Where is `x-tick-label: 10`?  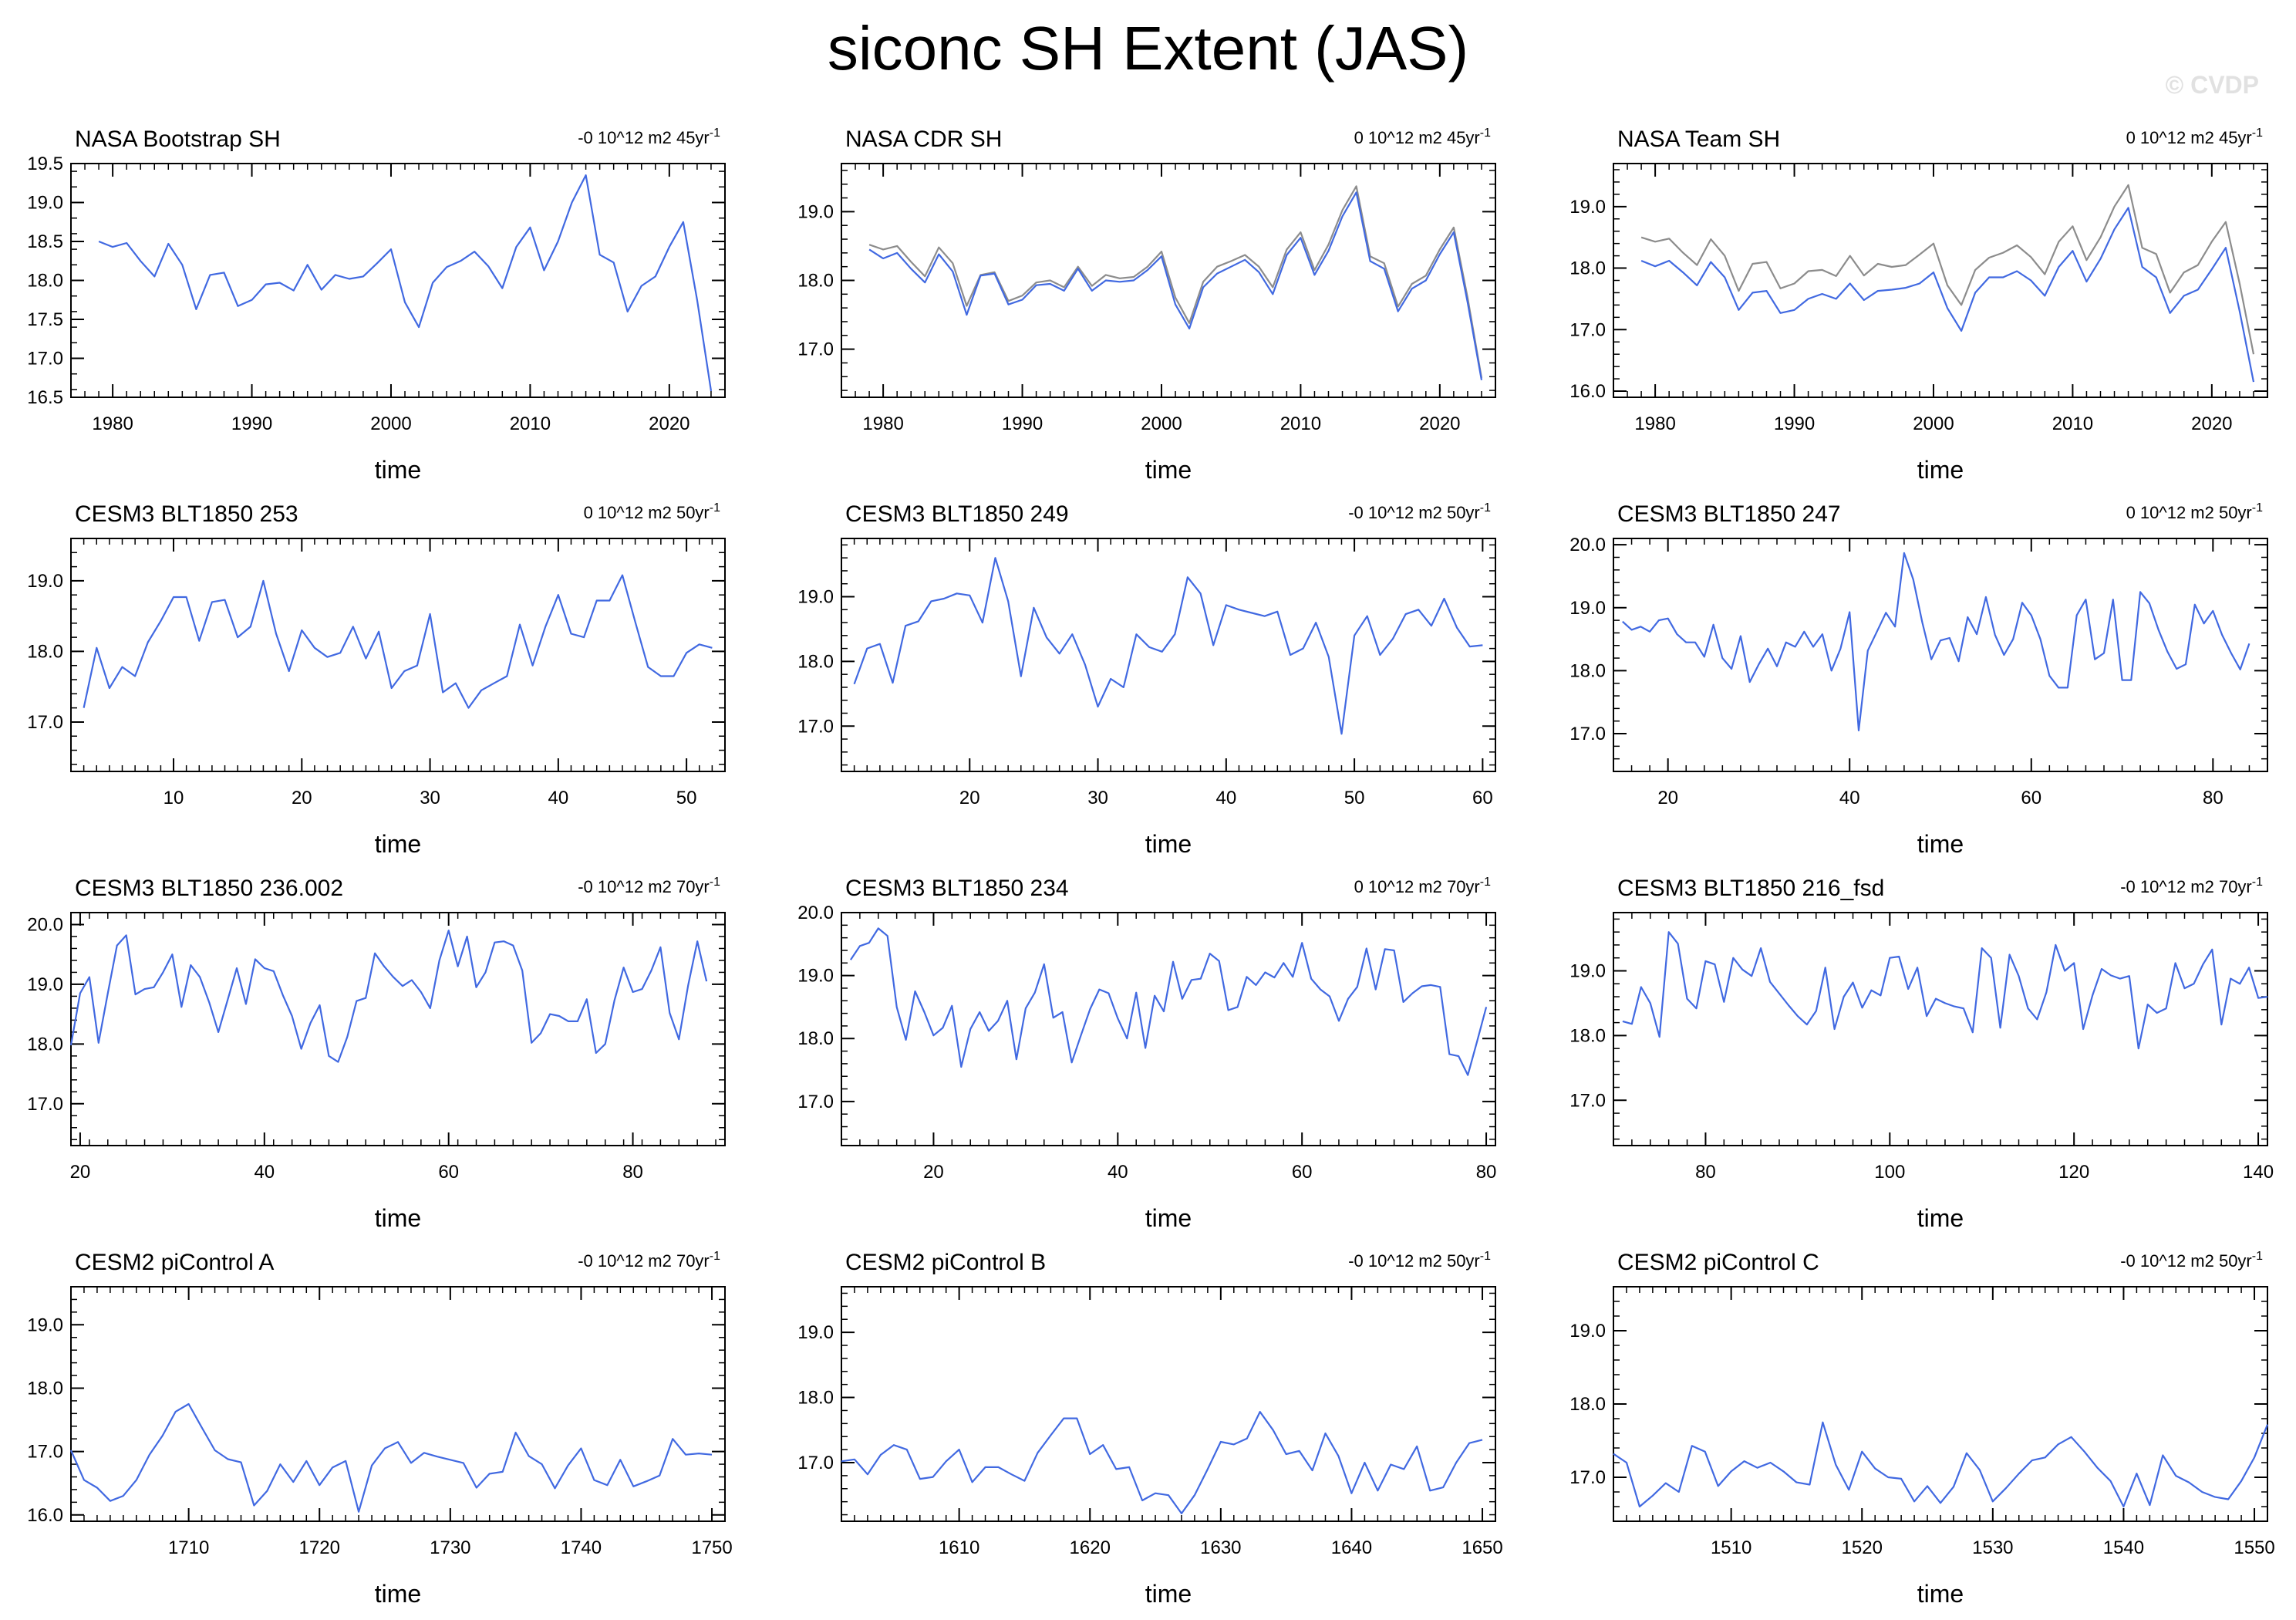
x-tick-label: 10 is located at coordinates (174, 798).